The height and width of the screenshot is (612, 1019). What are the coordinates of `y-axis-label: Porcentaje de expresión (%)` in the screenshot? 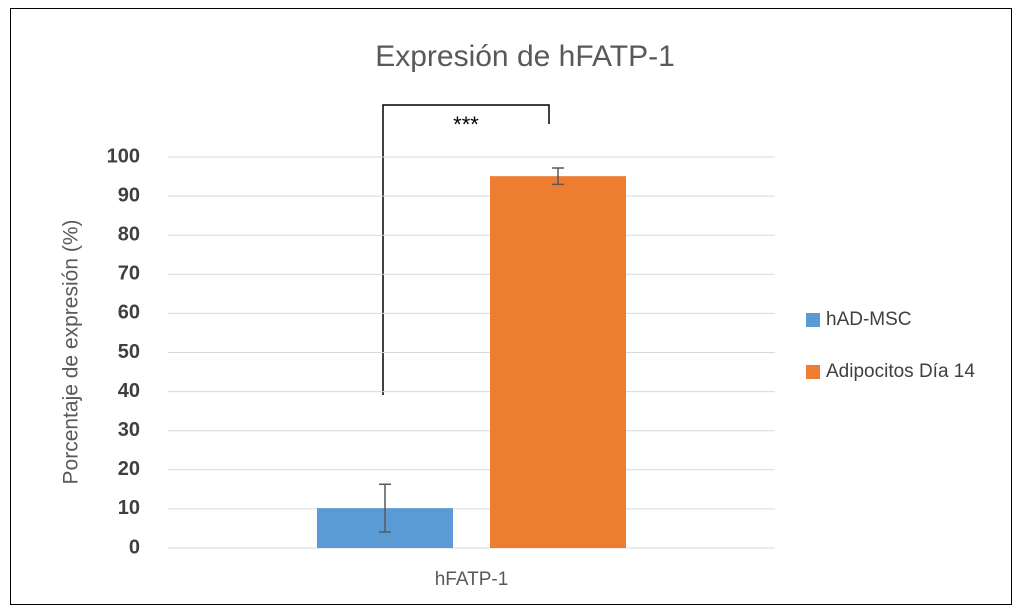 It's located at (71, 352).